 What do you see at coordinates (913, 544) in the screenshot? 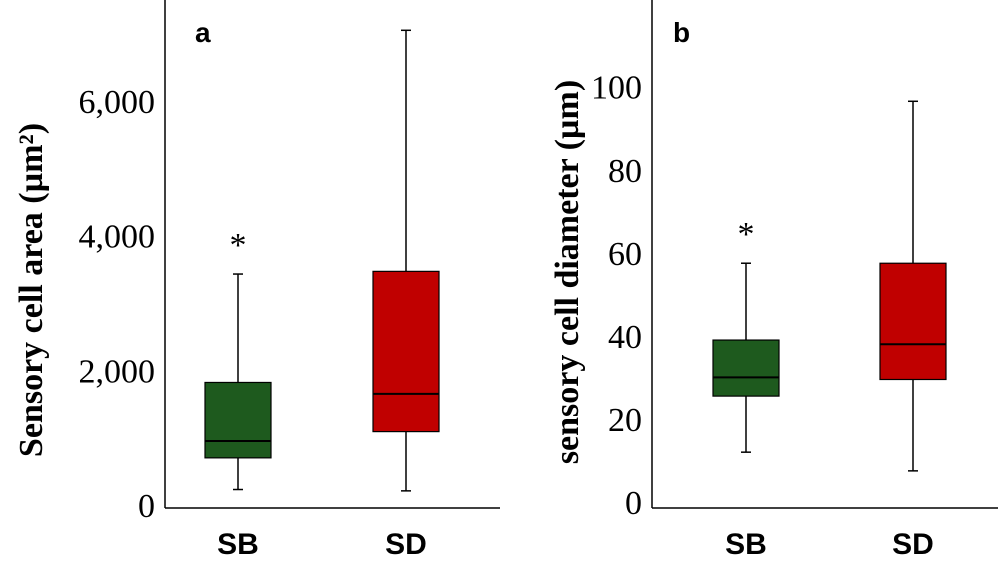
I see `panel-b-category-label: SD` at bounding box center [913, 544].